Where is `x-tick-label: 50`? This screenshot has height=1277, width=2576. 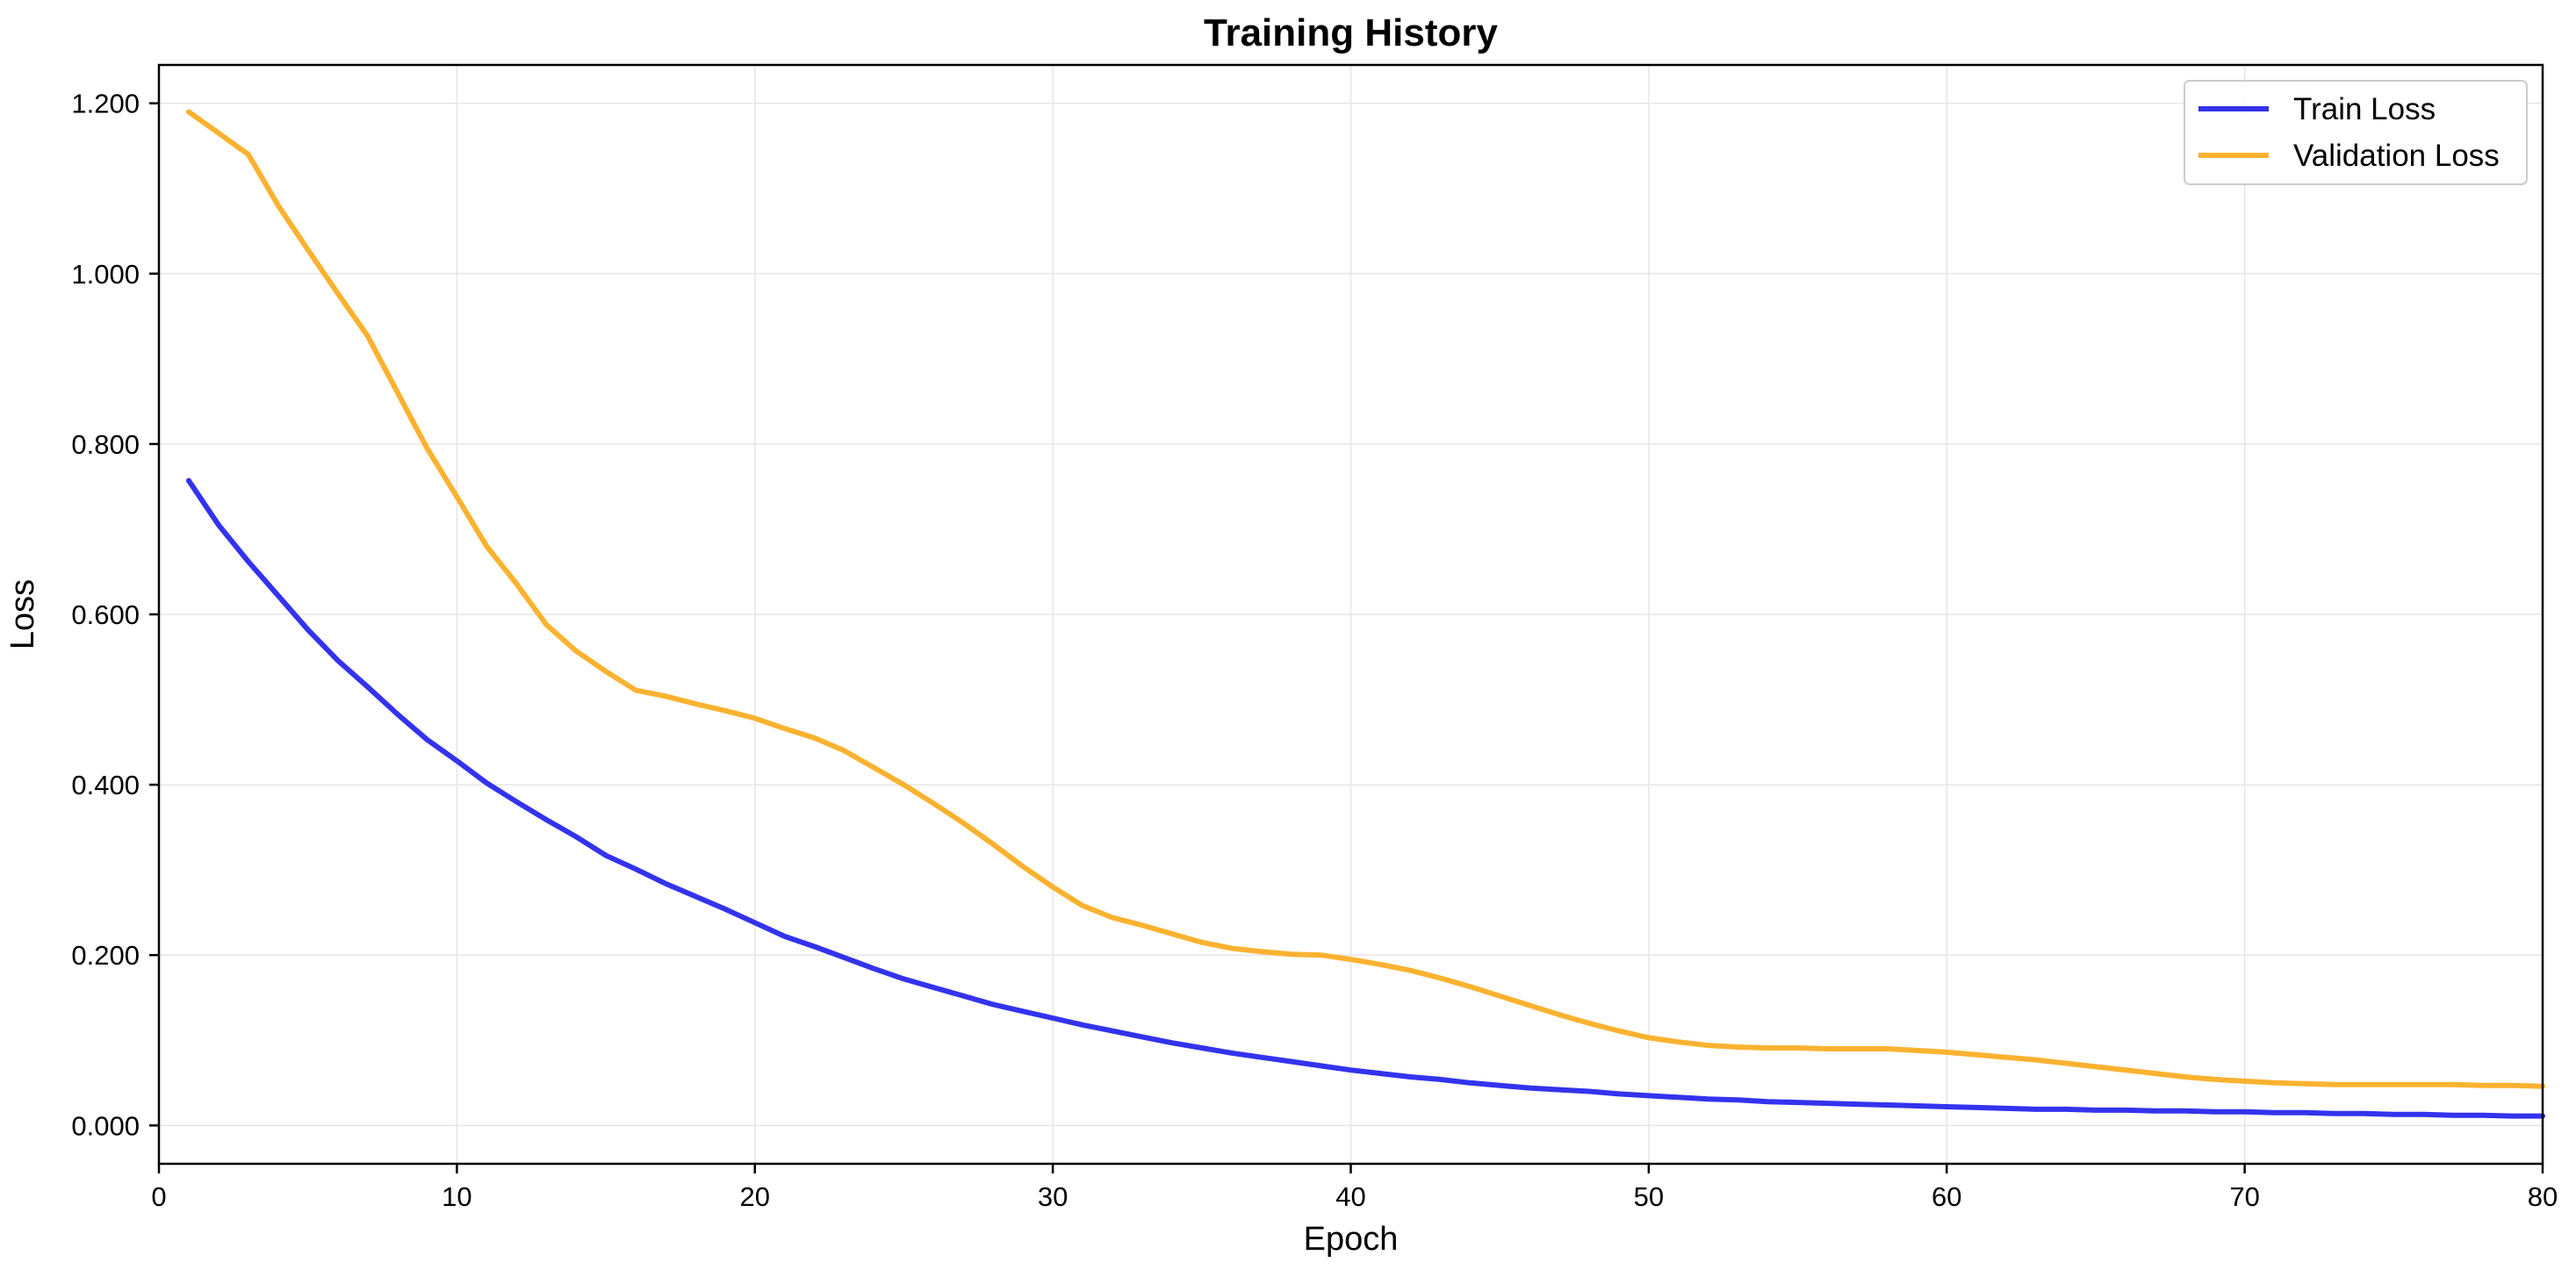 x-tick-label: 50 is located at coordinates (1649, 1196).